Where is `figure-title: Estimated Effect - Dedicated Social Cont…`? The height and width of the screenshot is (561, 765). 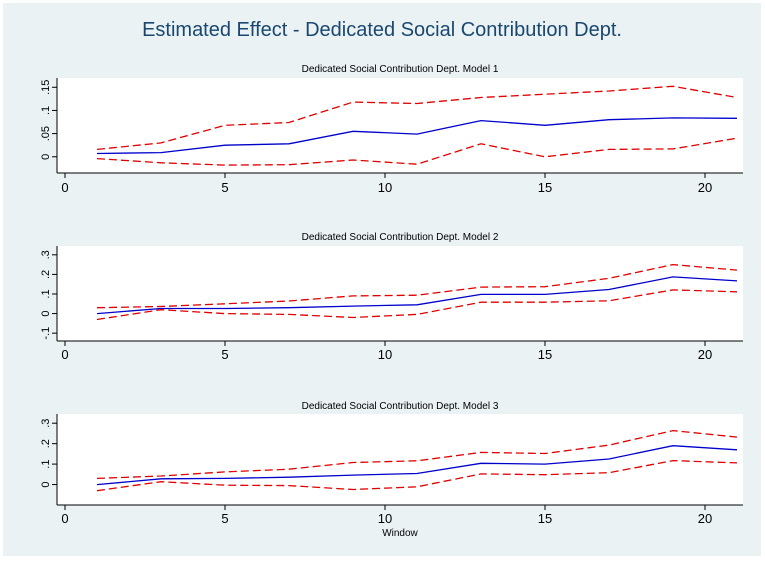
figure-title: Estimated Effect - Dedicated Social Cont… is located at coordinates (382, 30).